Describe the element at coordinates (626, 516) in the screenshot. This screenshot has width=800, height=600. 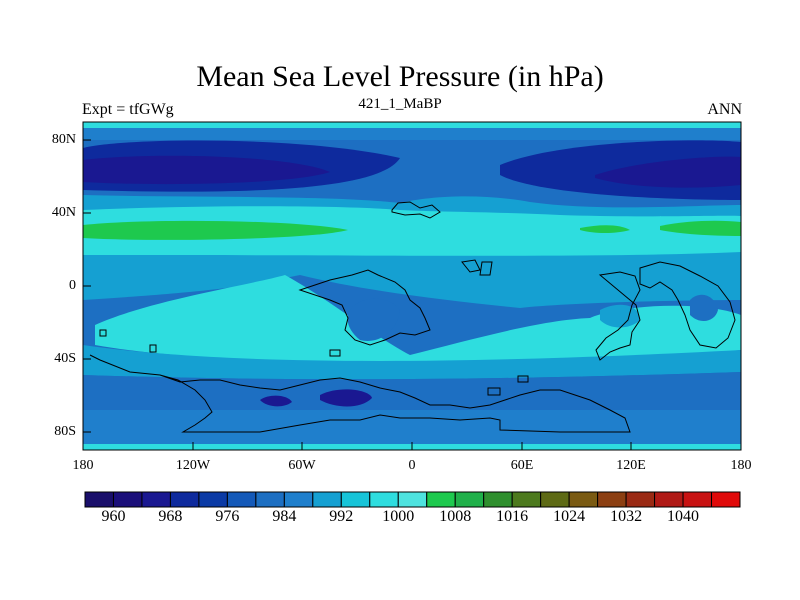
I see `colorbar-label: 1032` at that location.